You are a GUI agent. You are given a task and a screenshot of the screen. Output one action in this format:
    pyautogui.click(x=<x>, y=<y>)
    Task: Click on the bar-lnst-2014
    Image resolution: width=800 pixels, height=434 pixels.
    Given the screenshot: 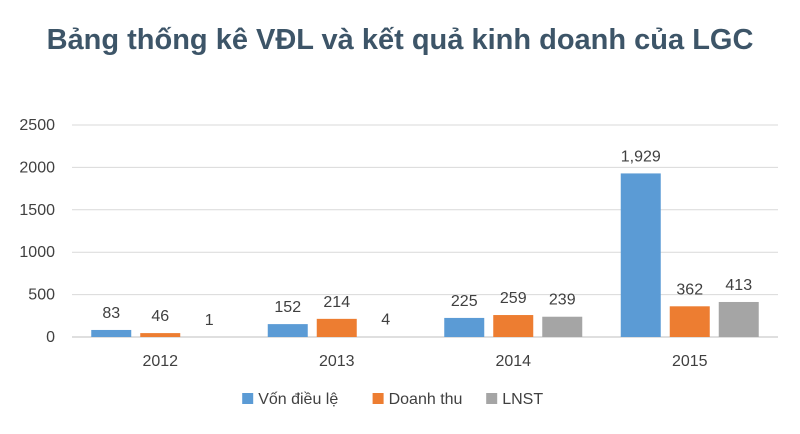 What is the action you would take?
    pyautogui.click(x=562, y=326)
    